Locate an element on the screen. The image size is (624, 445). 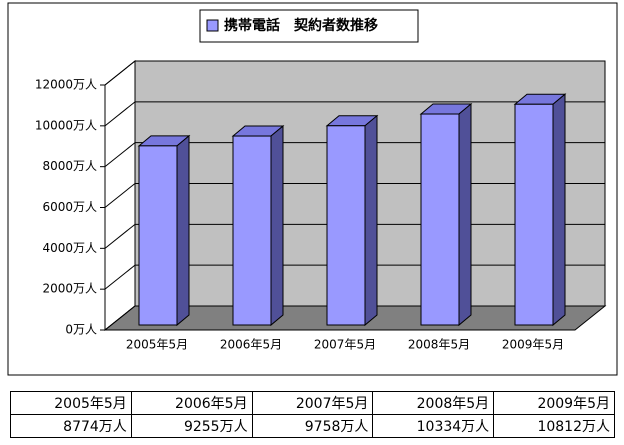
legend is located at coordinates (309, 26).